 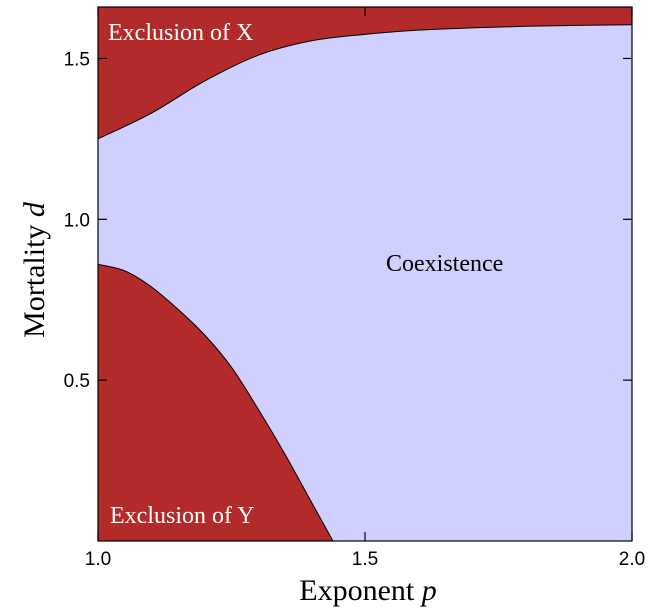 I want to click on x-tick-label: 1.5, so click(x=365, y=559).